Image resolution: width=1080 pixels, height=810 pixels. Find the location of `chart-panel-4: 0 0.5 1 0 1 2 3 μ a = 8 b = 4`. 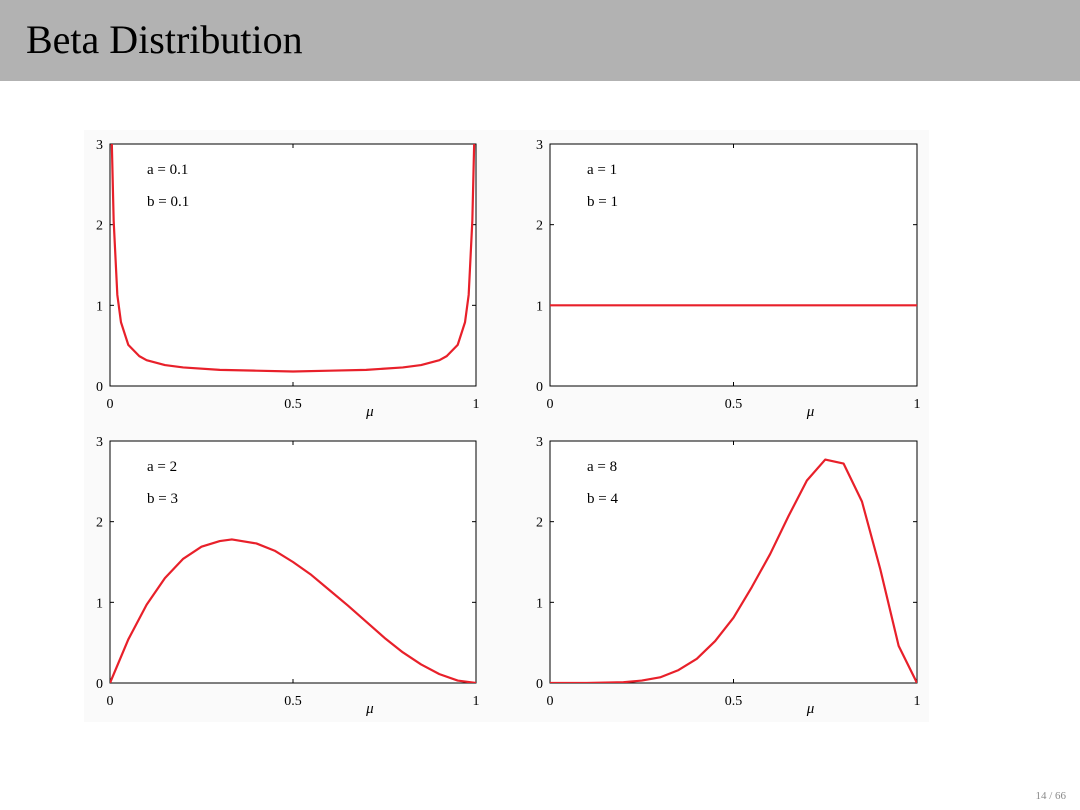

chart-panel-4: 0 0.5 1 0 1 2 3 μ a = 8 b = 4 is located at coordinates (728, 576).